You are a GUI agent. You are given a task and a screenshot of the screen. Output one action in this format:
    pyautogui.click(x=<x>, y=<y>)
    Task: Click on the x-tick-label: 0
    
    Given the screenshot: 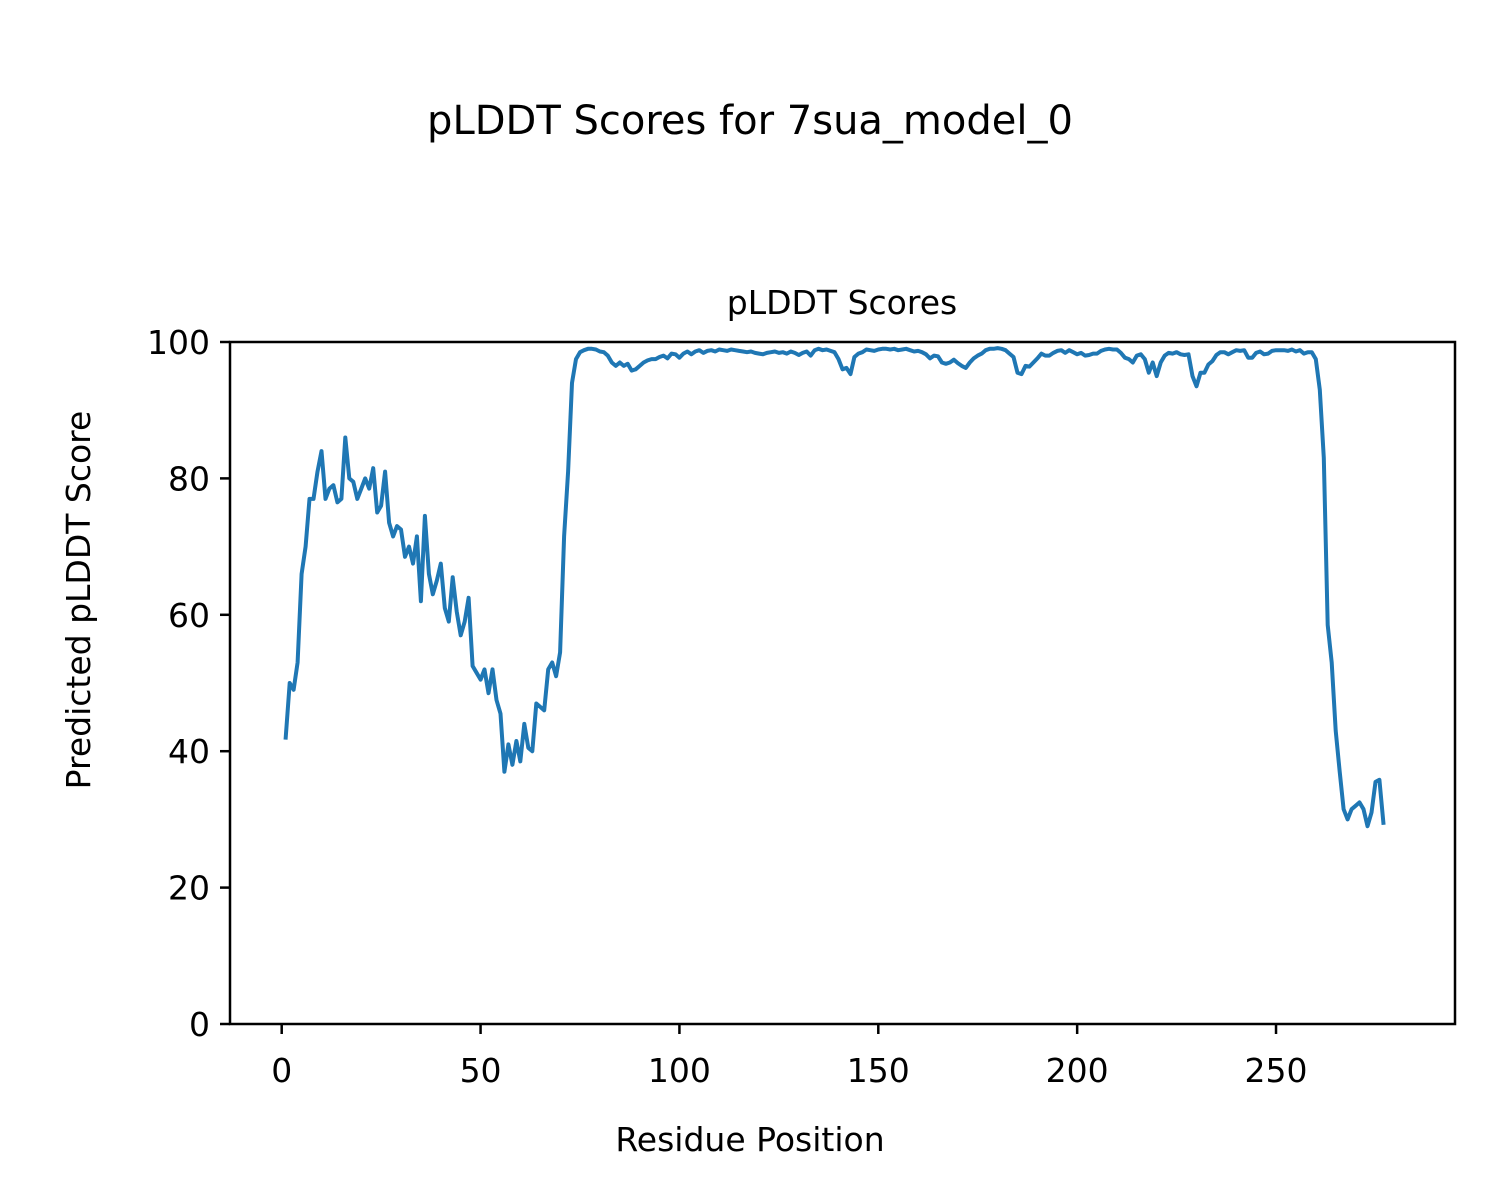 What is the action you would take?
    pyautogui.click(x=281, y=1070)
    